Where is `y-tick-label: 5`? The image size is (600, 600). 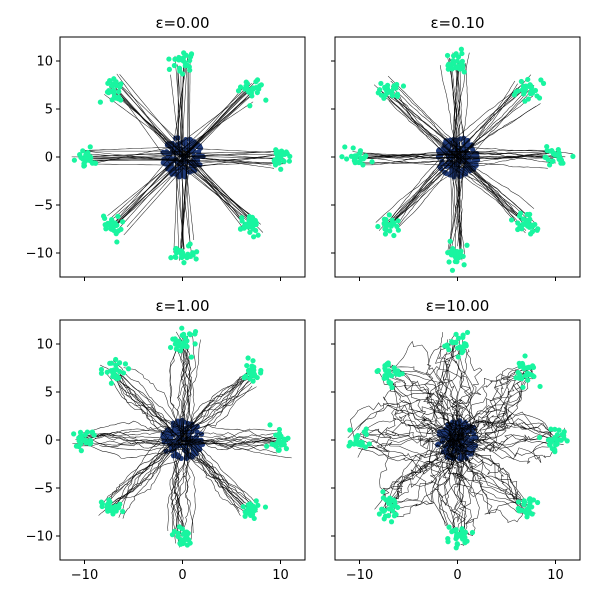
y-tick-label: 5 is located at coordinates (49, 110).